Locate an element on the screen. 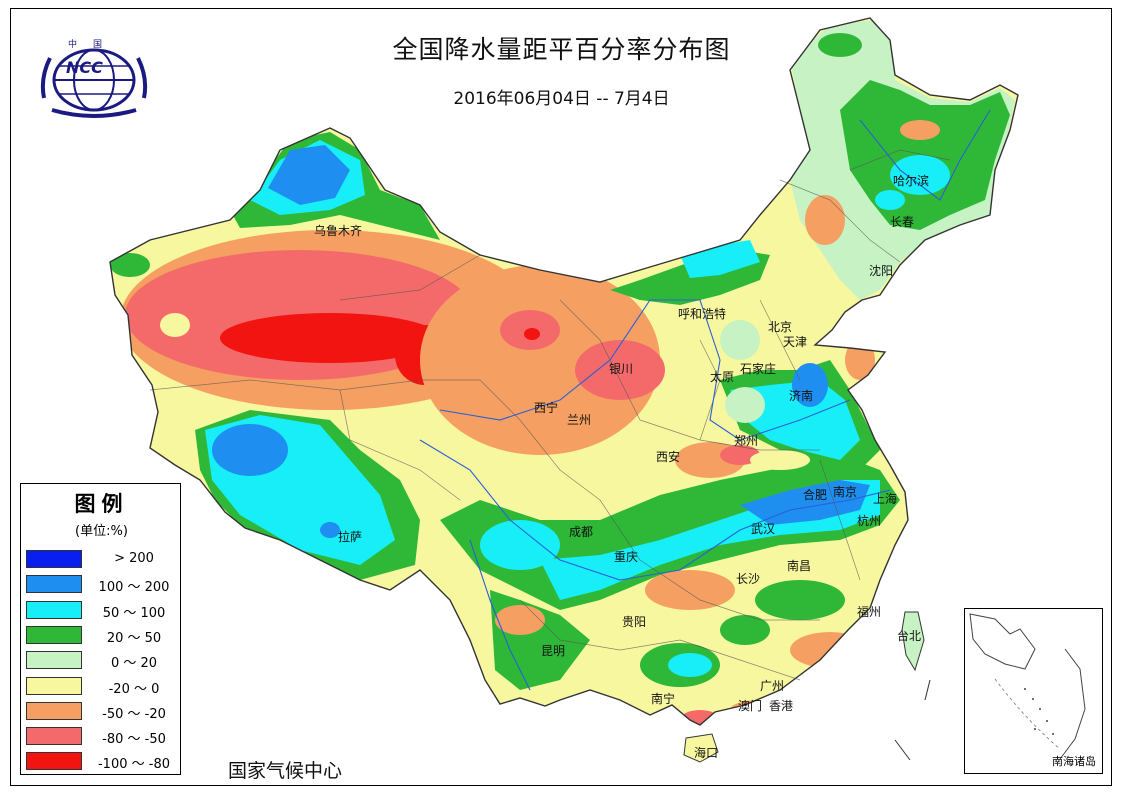 Image resolution: width=1123 pixels, height=794 pixels. city-label: 呼和浩特 is located at coordinates (702, 314).